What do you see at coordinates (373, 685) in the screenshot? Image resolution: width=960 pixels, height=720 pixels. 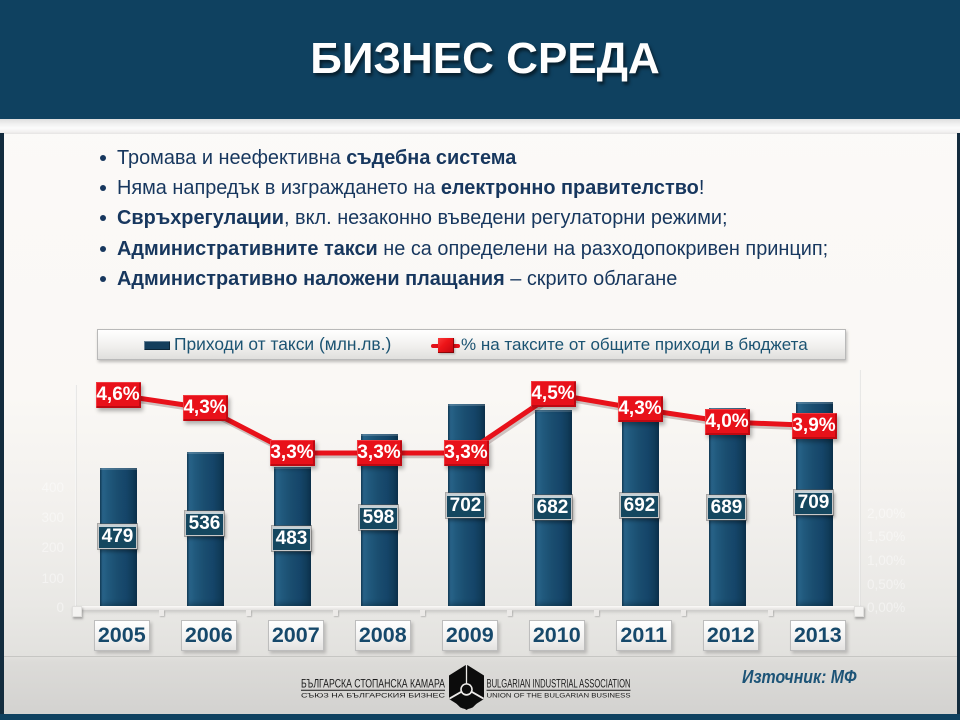 I see `svg-text: БЪЛГАРСКА СТОПАНСКА КАМАРА` at bounding box center [373, 685].